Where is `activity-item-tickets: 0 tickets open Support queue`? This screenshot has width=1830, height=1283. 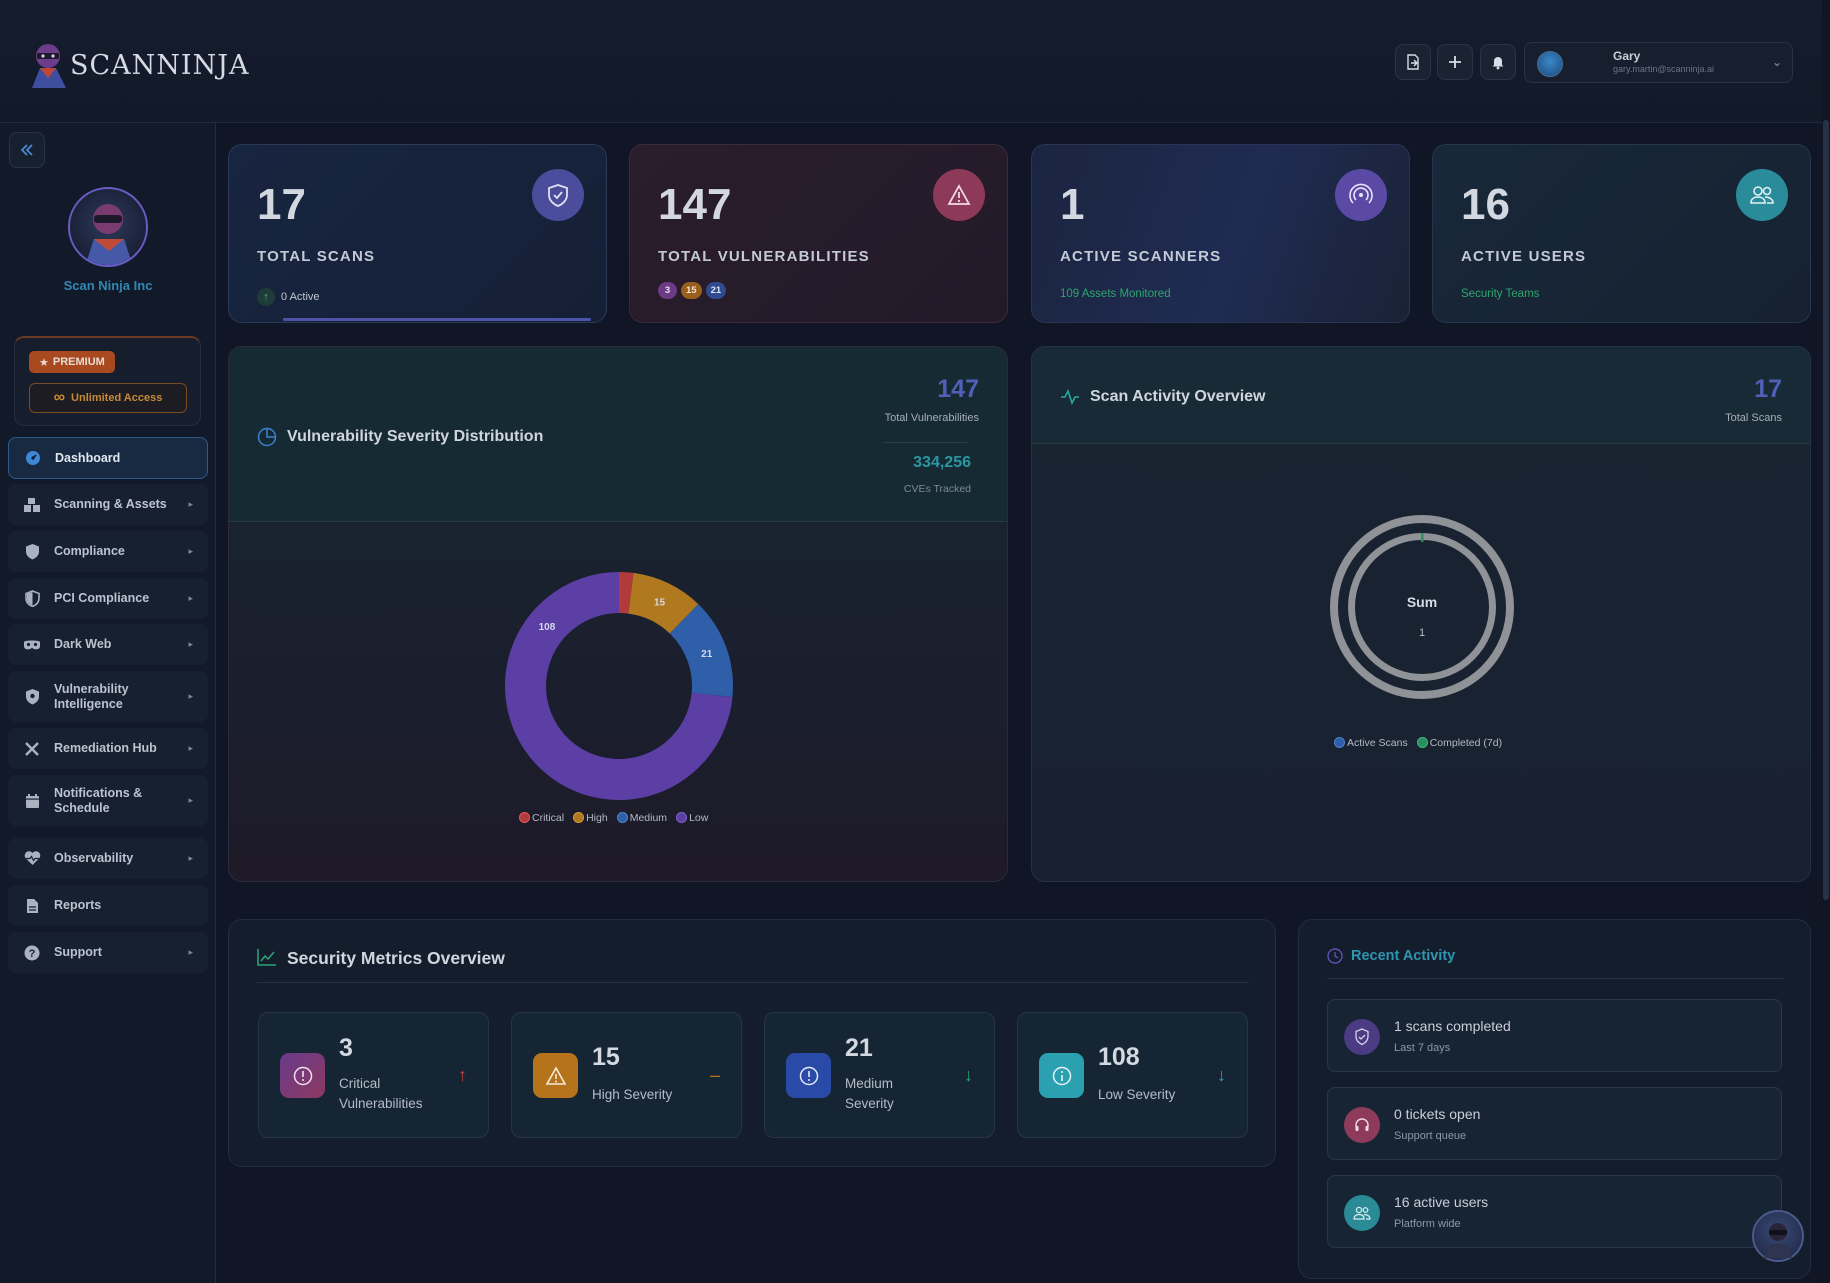
activity-item-tickets: 0 tickets open Support queue is located at coordinates (1554, 1123).